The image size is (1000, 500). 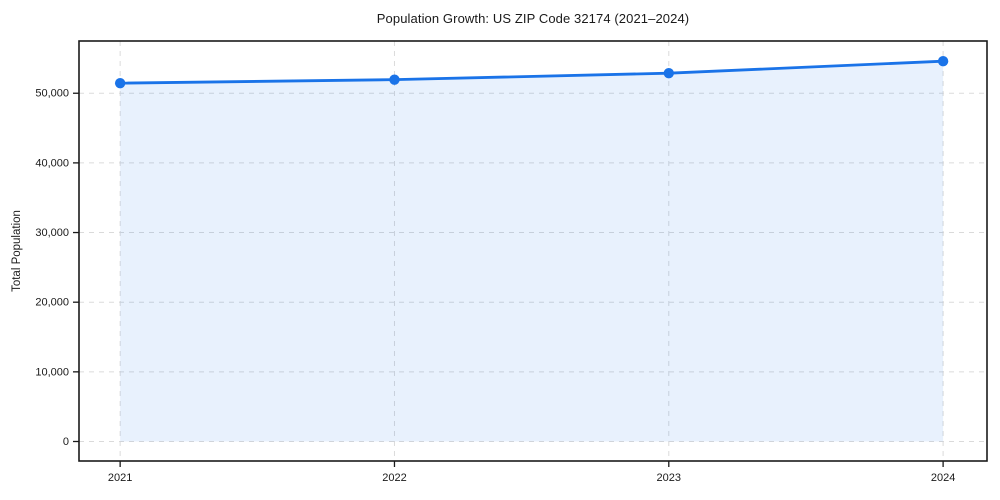 I want to click on x-tick-label: 2021, so click(x=120, y=478).